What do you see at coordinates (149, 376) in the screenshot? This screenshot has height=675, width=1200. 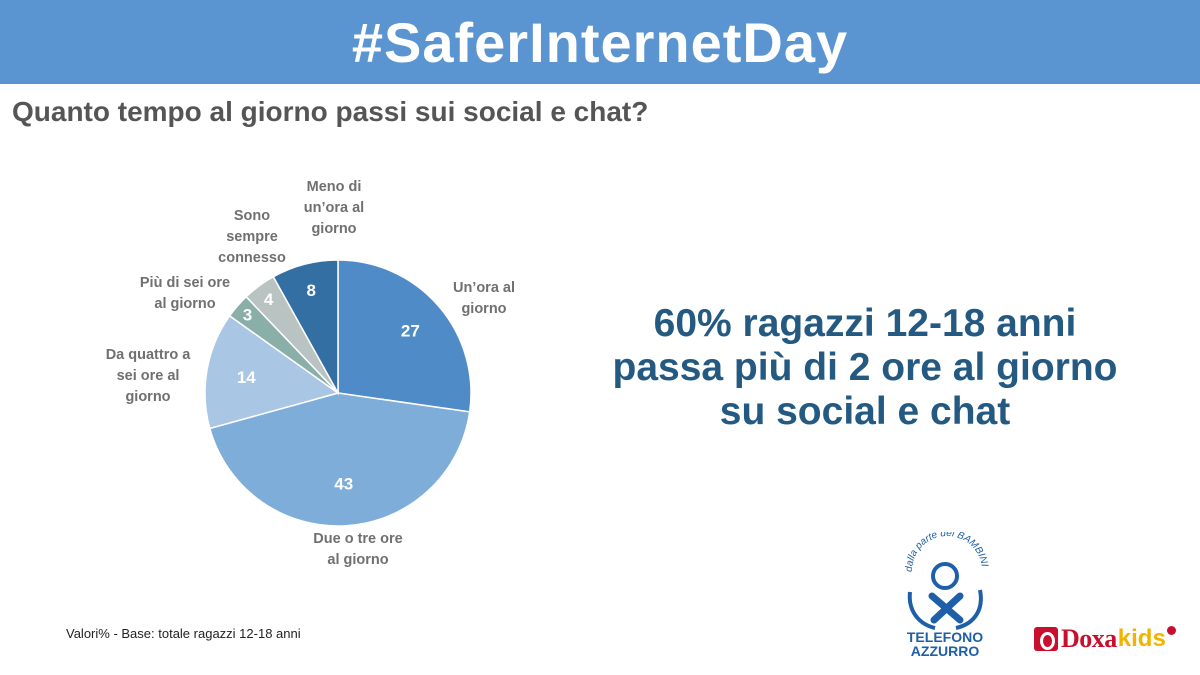 I see `slice-category-label-2: Da quattro a sei ore al giorno` at bounding box center [149, 376].